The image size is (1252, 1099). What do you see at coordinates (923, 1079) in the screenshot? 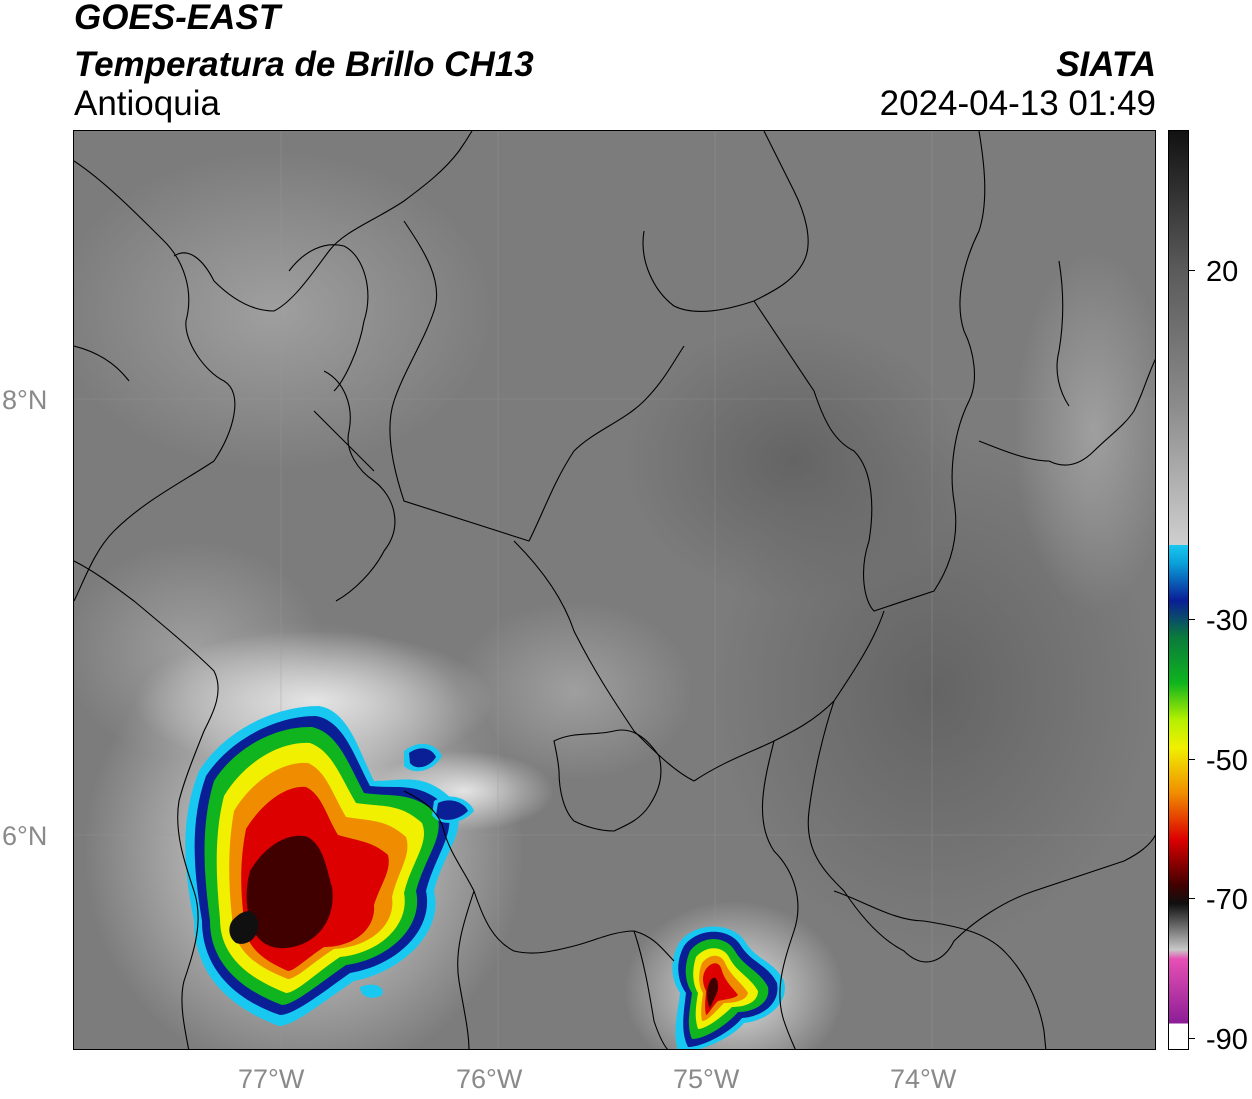
I see `x-tick-label: 74°W` at bounding box center [923, 1079].